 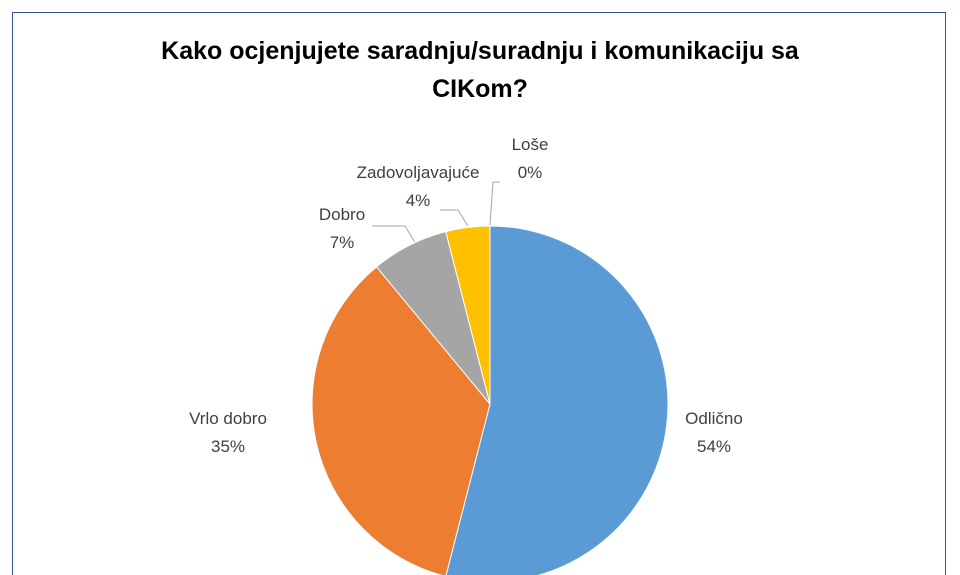 I want to click on slice-value-label: 0%, so click(x=530, y=172).